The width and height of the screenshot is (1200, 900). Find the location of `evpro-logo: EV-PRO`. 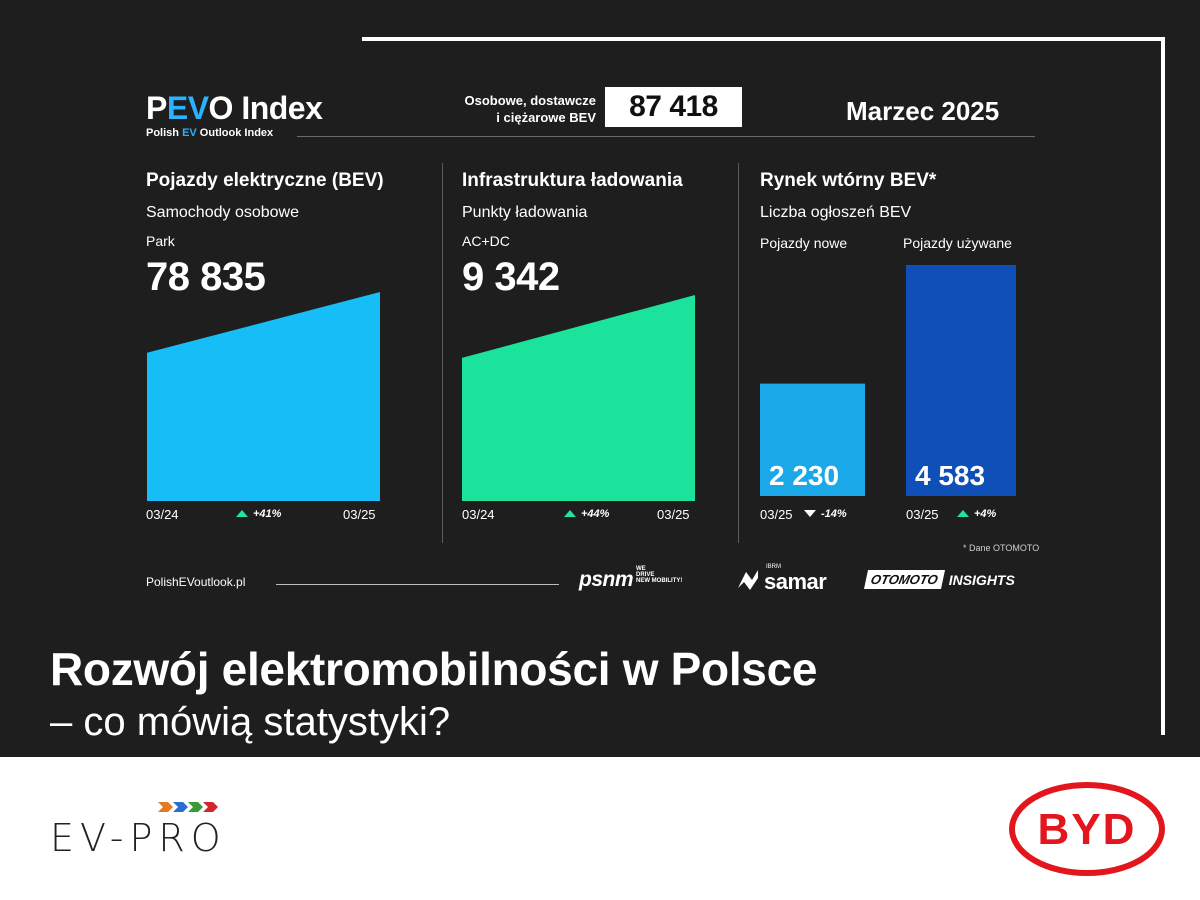

evpro-logo: EV-PRO is located at coordinates (138, 838).